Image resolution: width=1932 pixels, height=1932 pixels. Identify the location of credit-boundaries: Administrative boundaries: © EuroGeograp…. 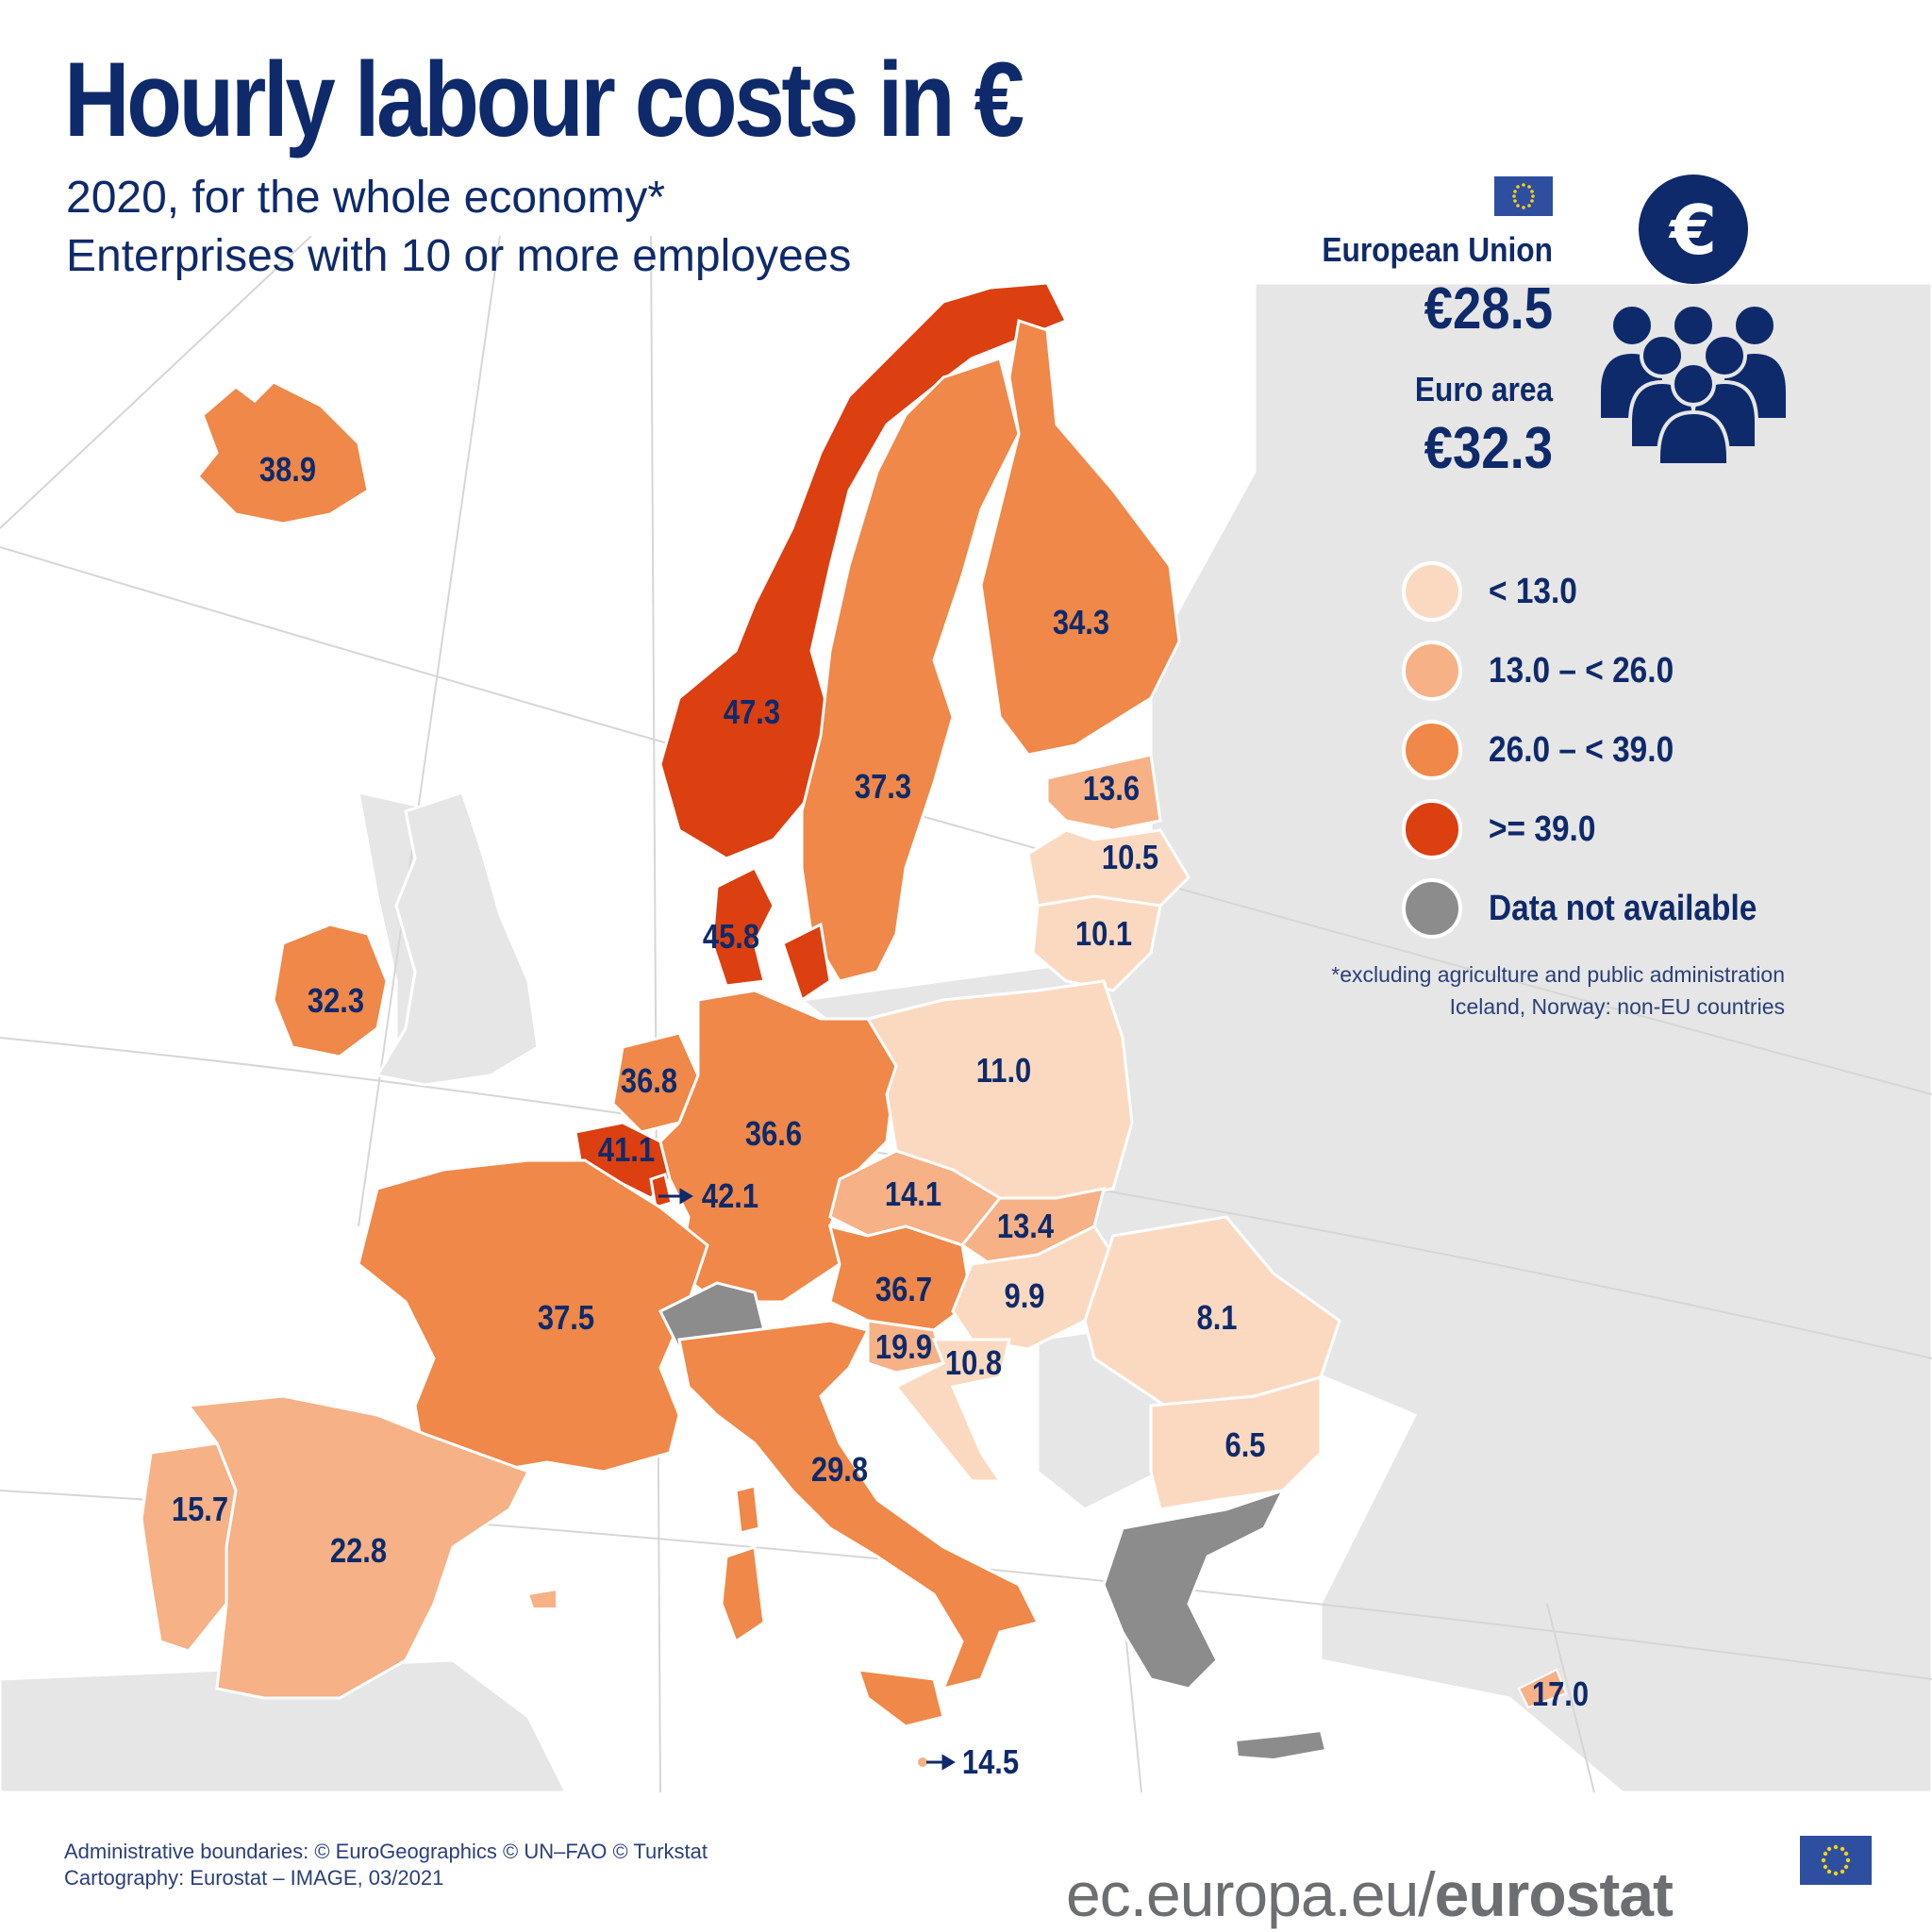
(386, 1851).